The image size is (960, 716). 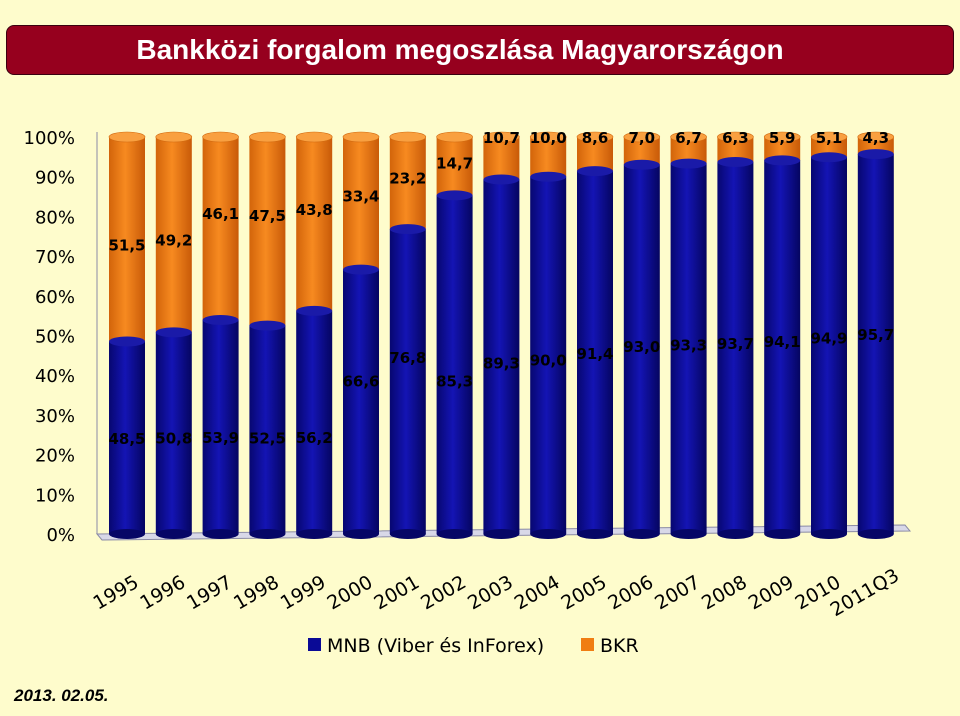 I want to click on x-tick-label: 2000, so click(x=350, y=592).